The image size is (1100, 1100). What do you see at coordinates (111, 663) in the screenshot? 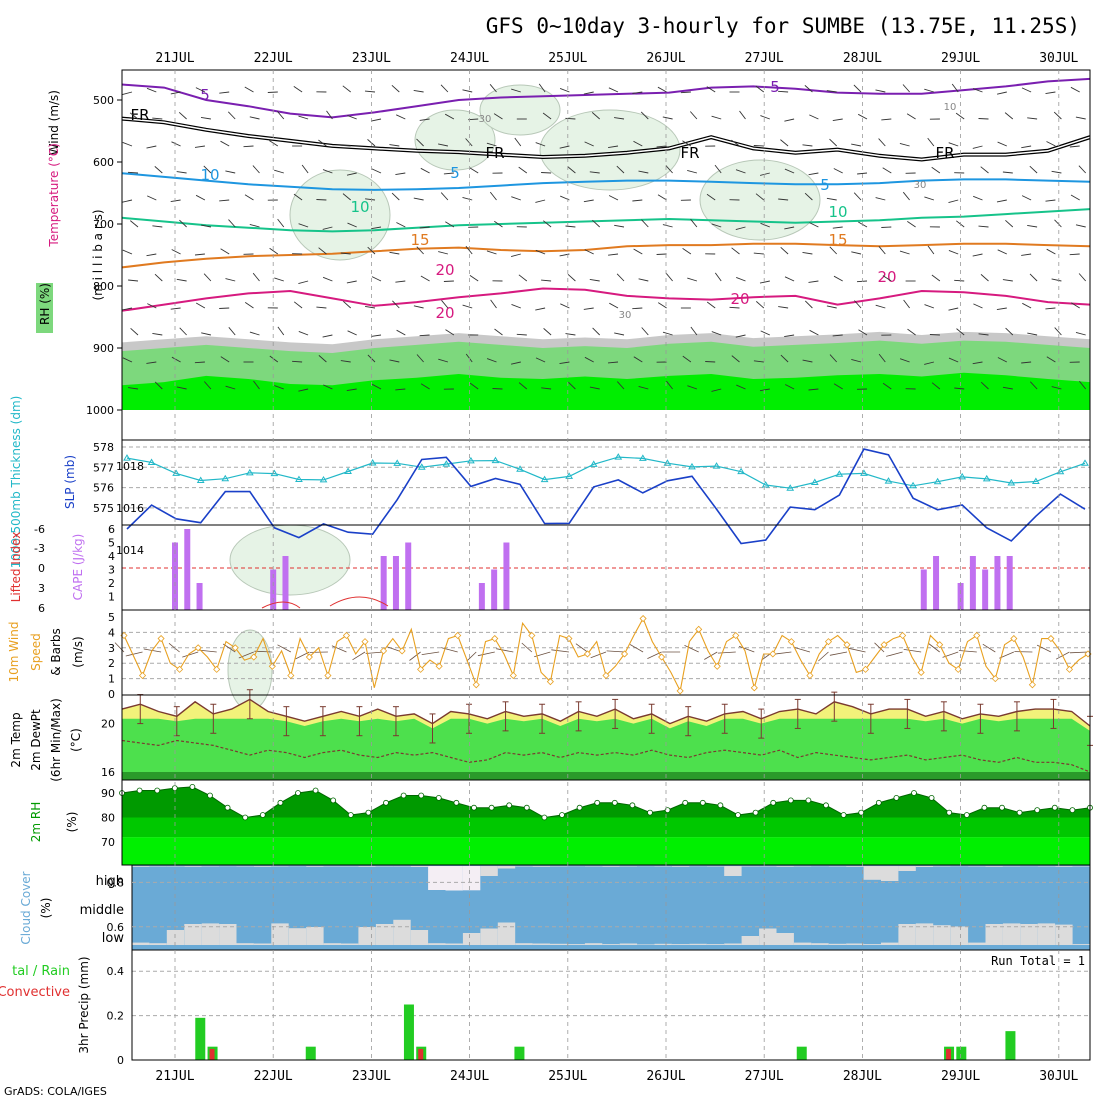
I see `wind-ytick-label: 2` at bounding box center [111, 663].